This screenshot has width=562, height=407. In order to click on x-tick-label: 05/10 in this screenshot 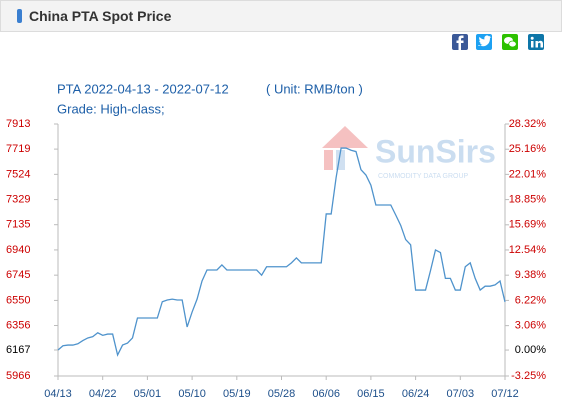, I will do `click(192, 394)`.